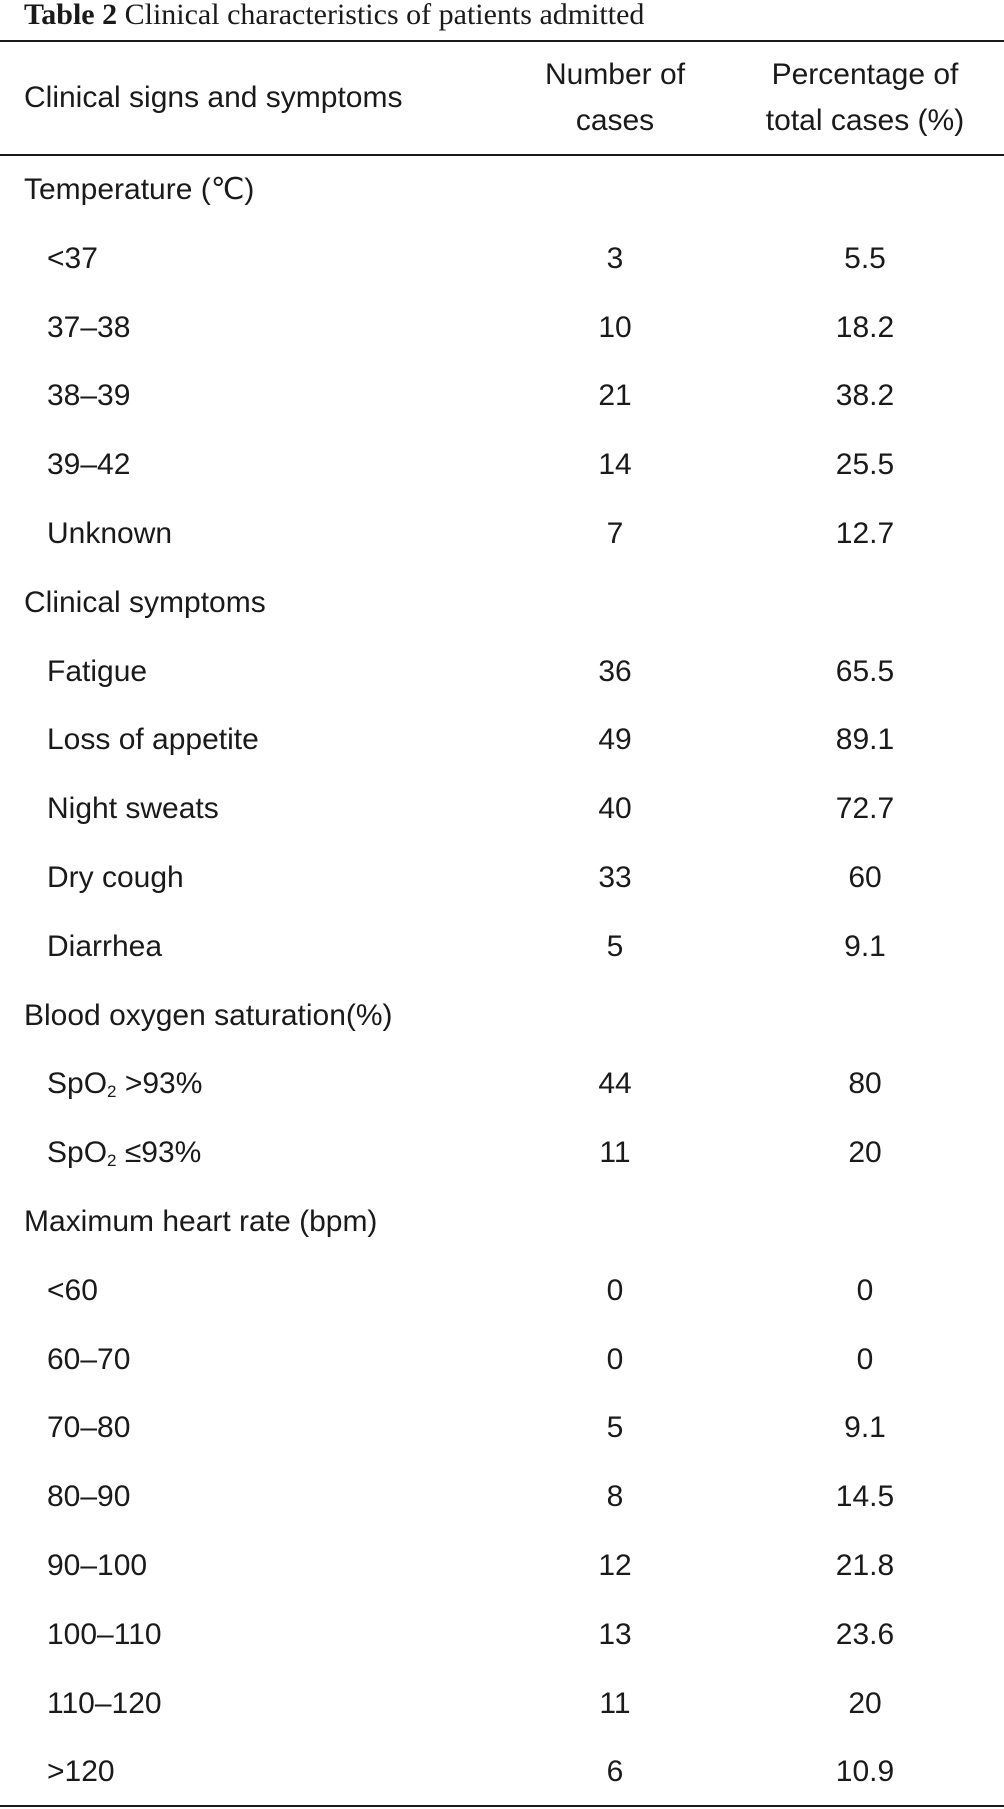 The width and height of the screenshot is (1004, 1809). Describe the element at coordinates (615, 809) in the screenshot. I see `cell-number-of-cases: 40` at that location.